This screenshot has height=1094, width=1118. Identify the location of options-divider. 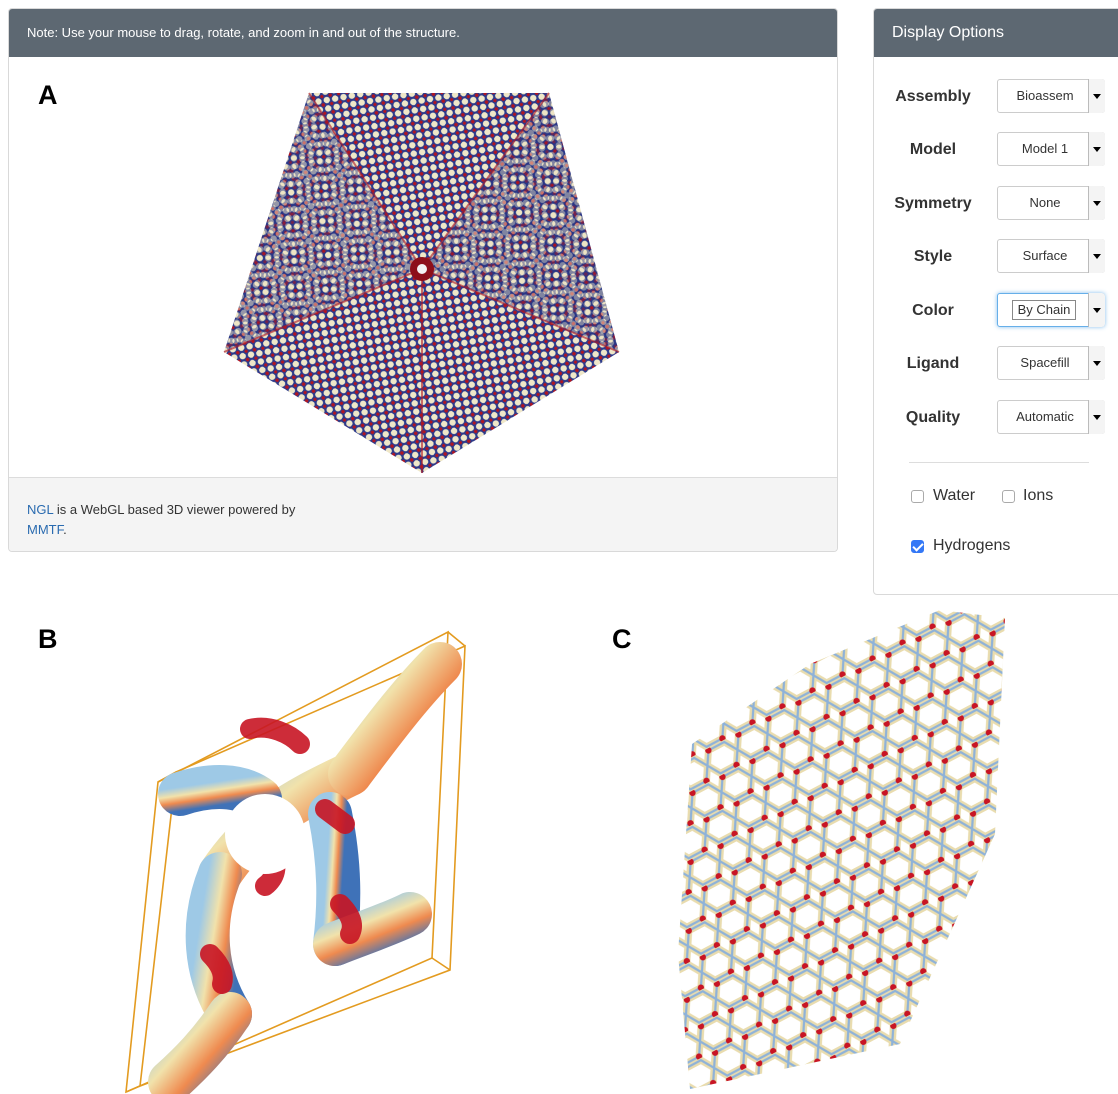
(999, 462).